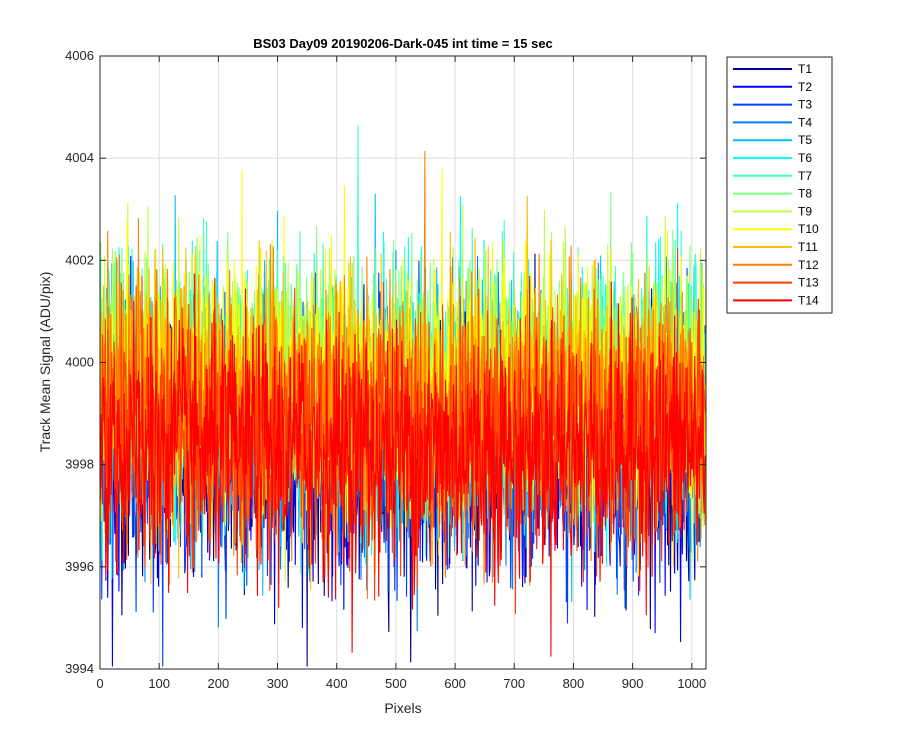 The image size is (900, 750). What do you see at coordinates (691, 683) in the screenshot?
I see `x-tick-label: 1000` at bounding box center [691, 683].